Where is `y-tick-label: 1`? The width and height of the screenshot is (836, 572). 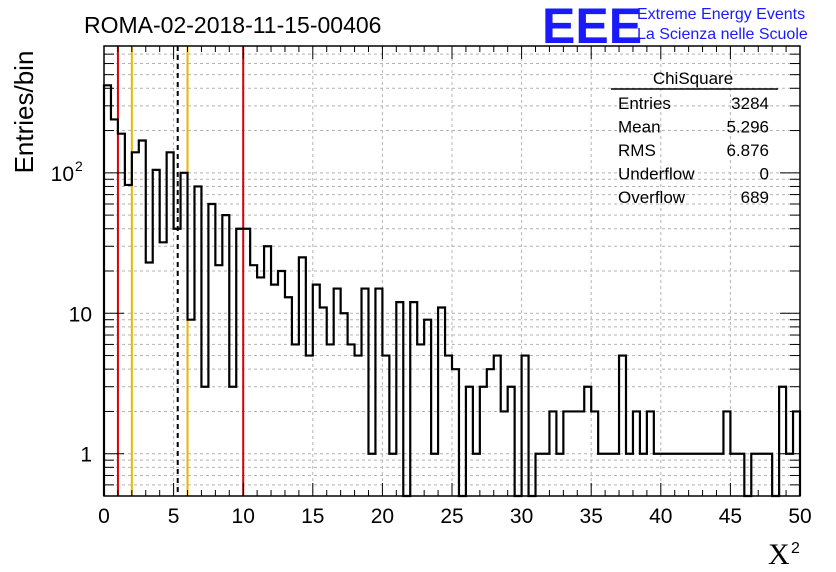
y-tick-label: 1 is located at coordinates (86, 455).